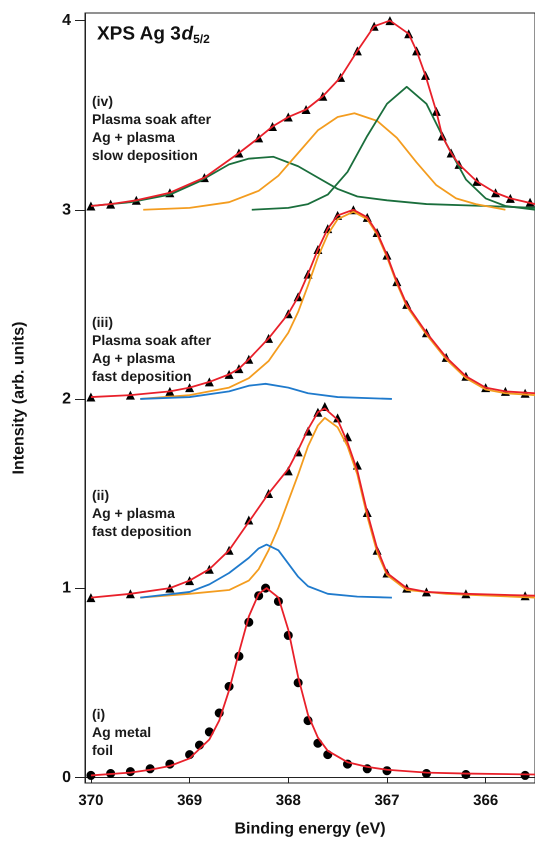 The height and width of the screenshot is (846, 535). What do you see at coordinates (189, 800) in the screenshot?
I see `x-tick-label: 369` at bounding box center [189, 800].